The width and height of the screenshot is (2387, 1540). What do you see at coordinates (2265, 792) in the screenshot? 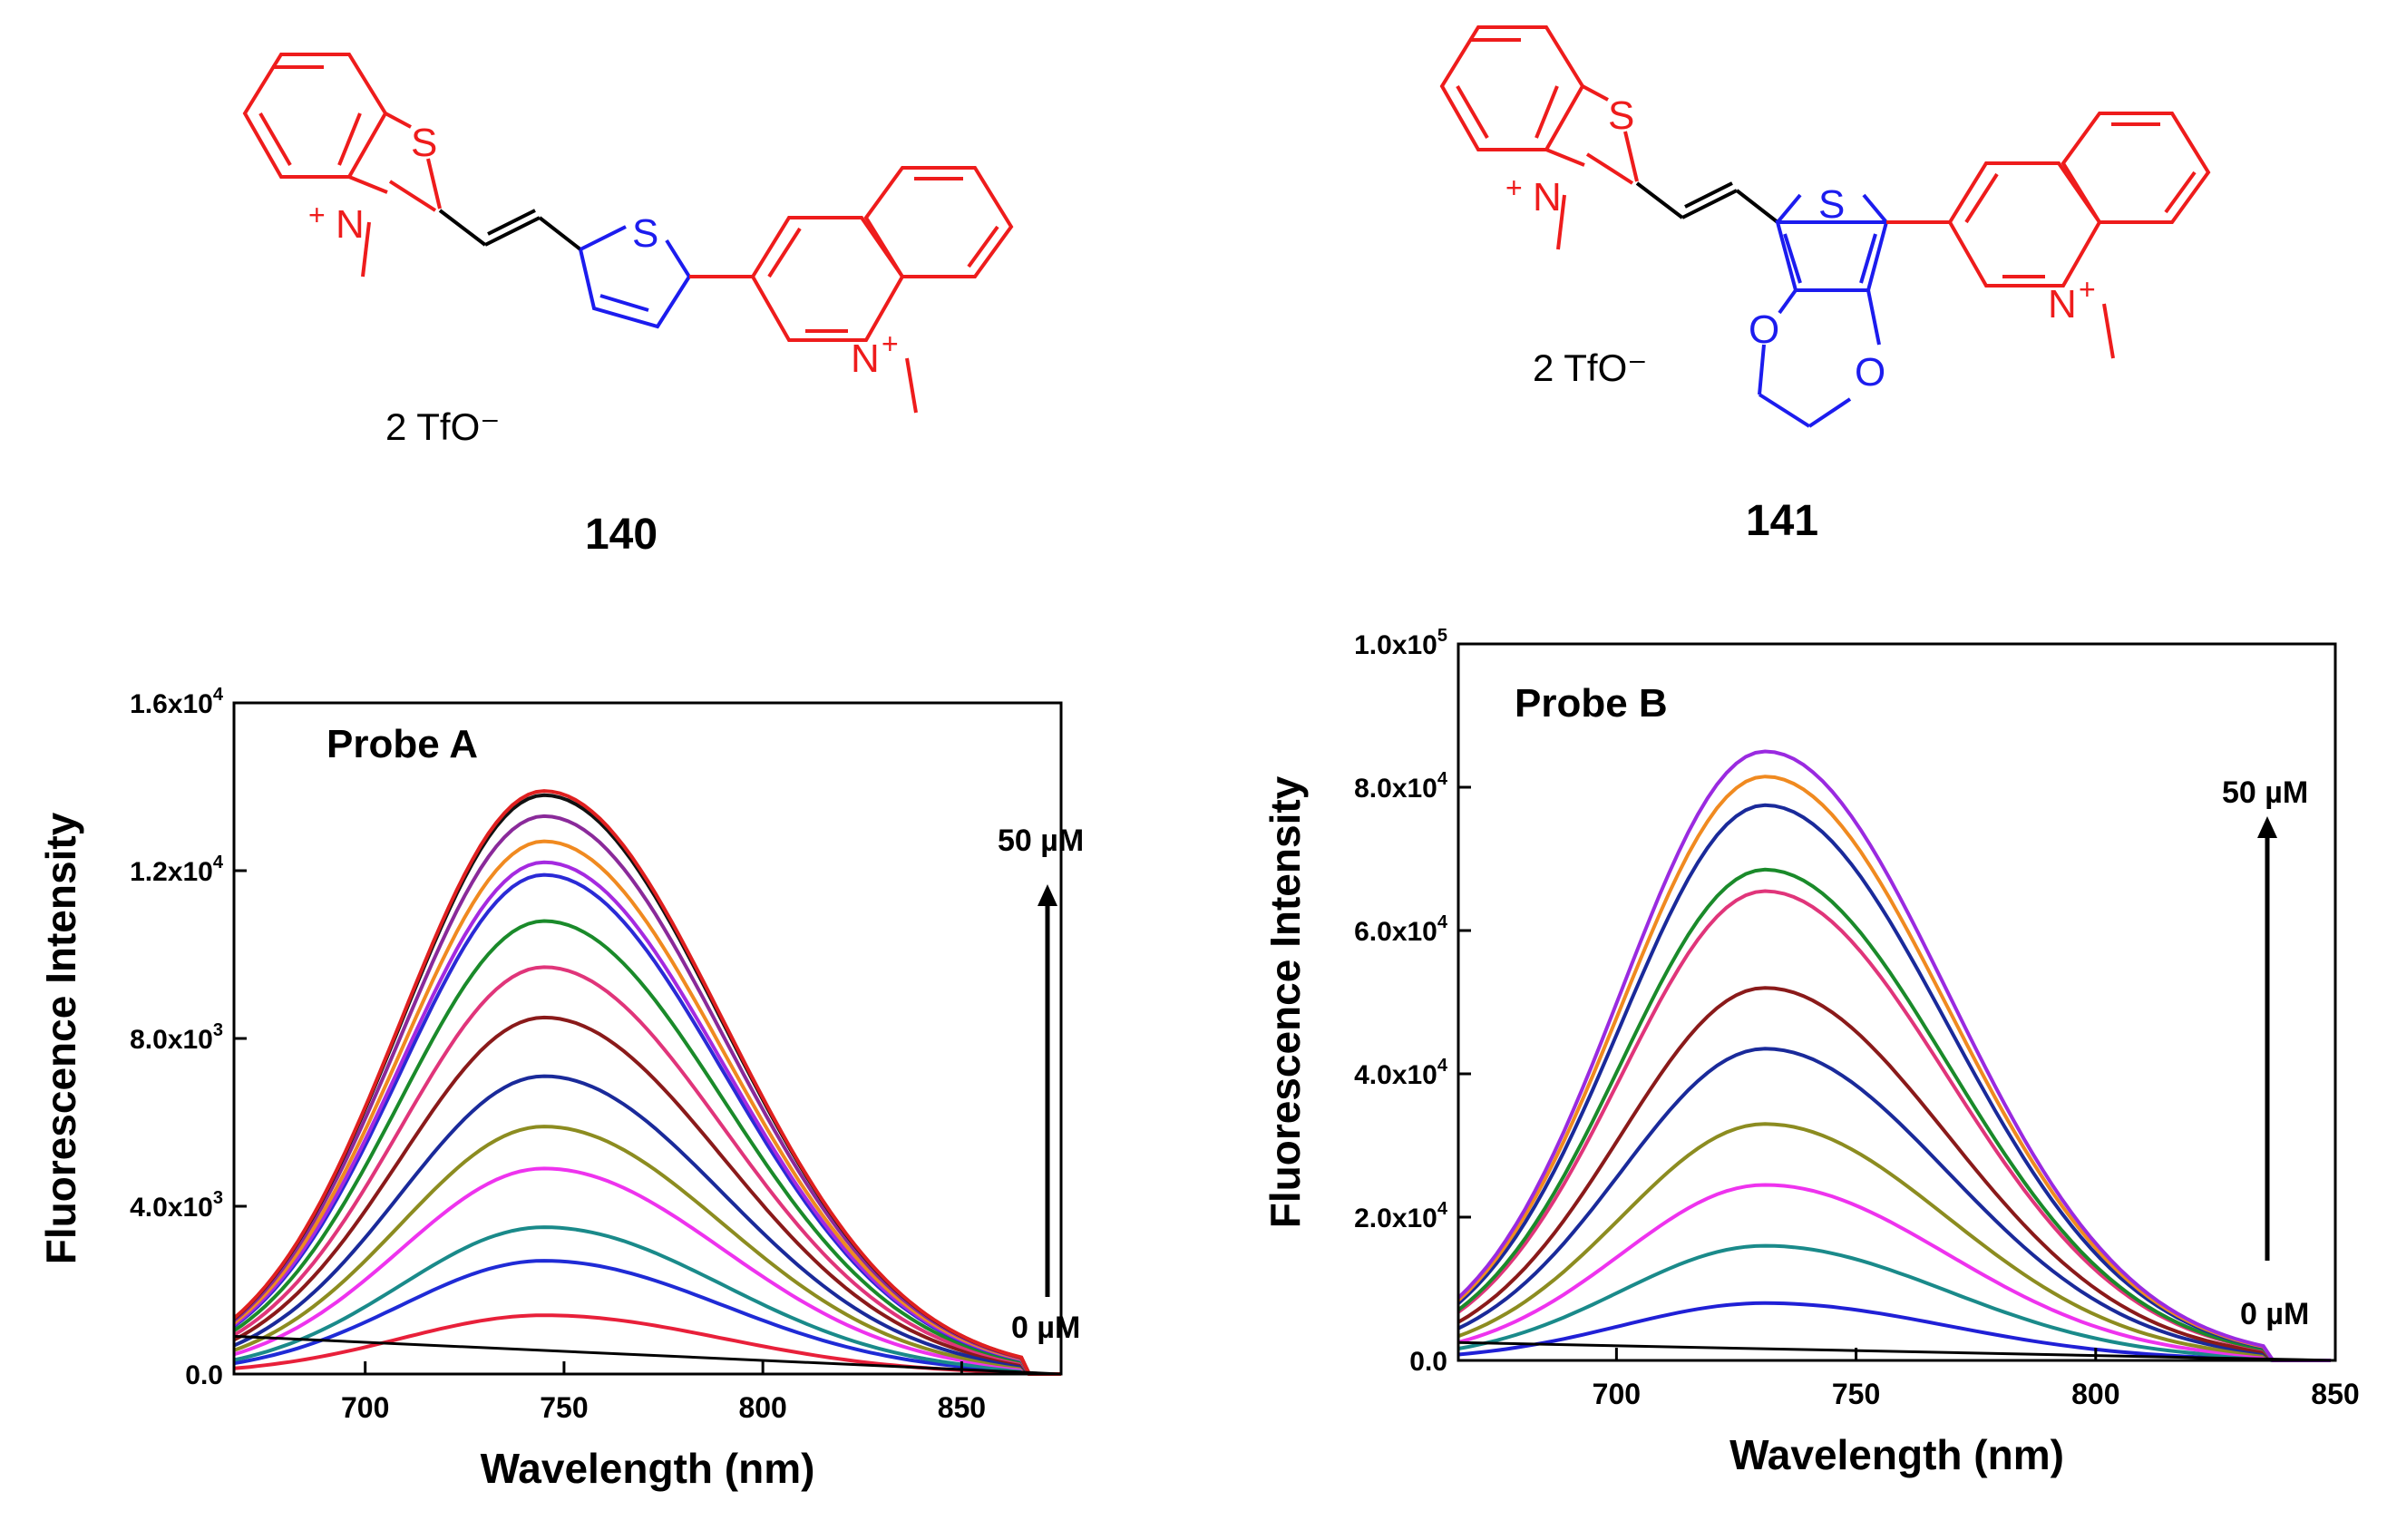
I see `probe-b-annotation-50uM: 50 µM` at bounding box center [2265, 792].